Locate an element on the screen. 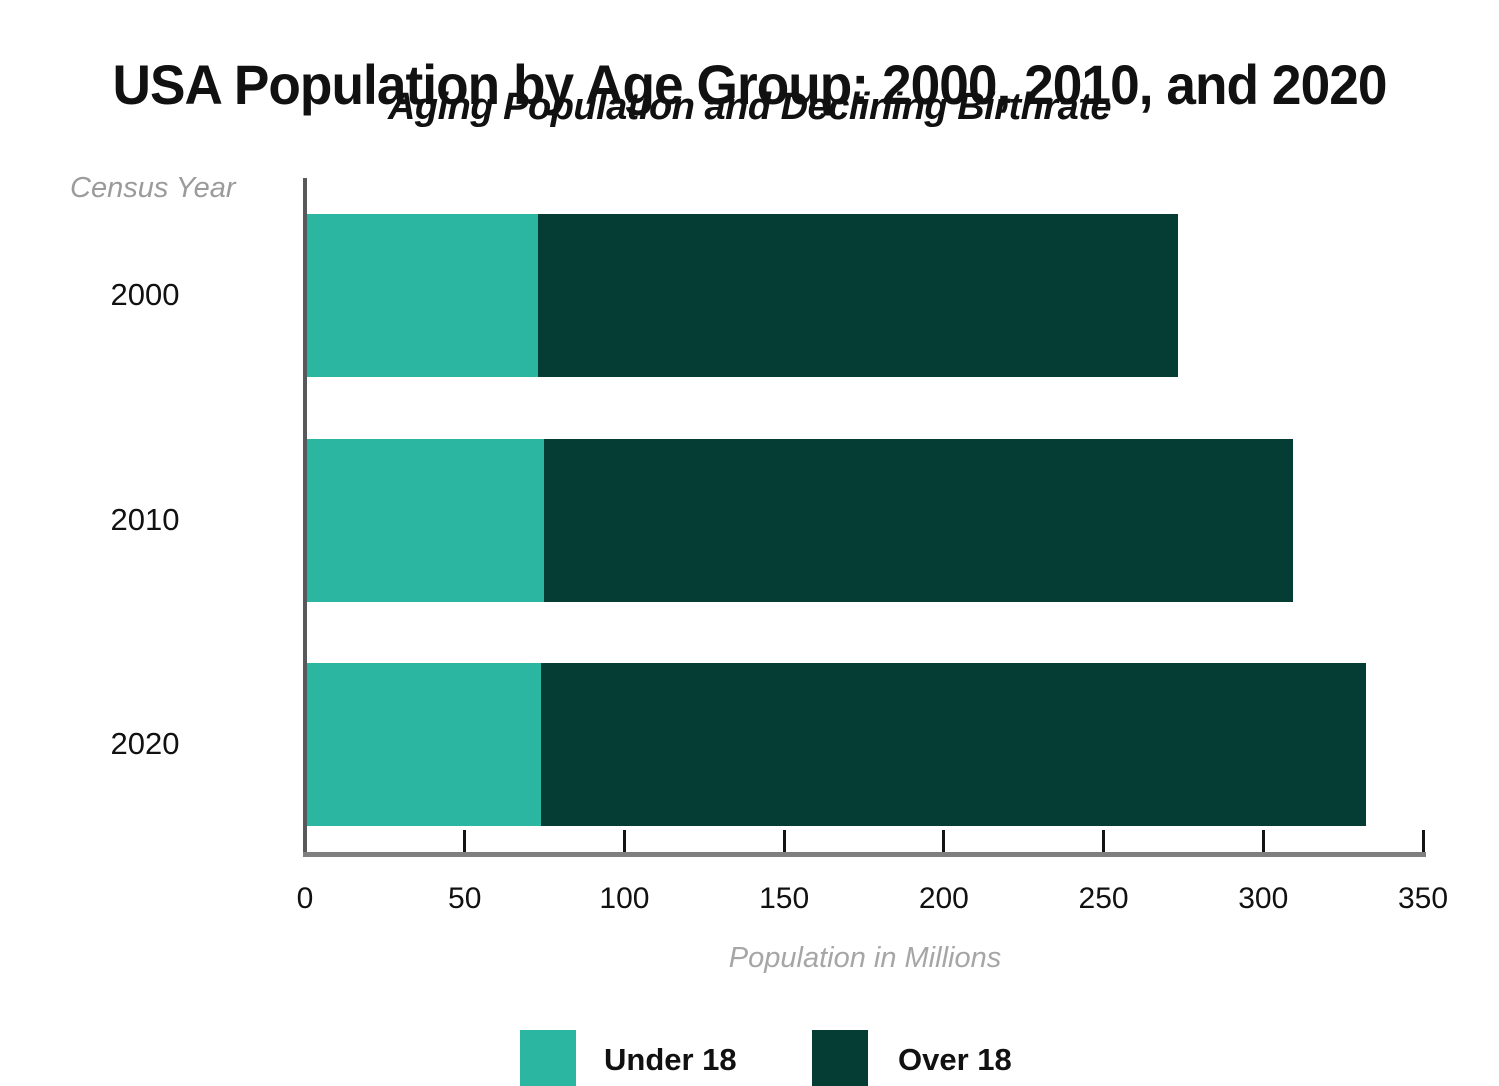 The image size is (1499, 1086). x-tick-label-100: 100 is located at coordinates (624, 898).